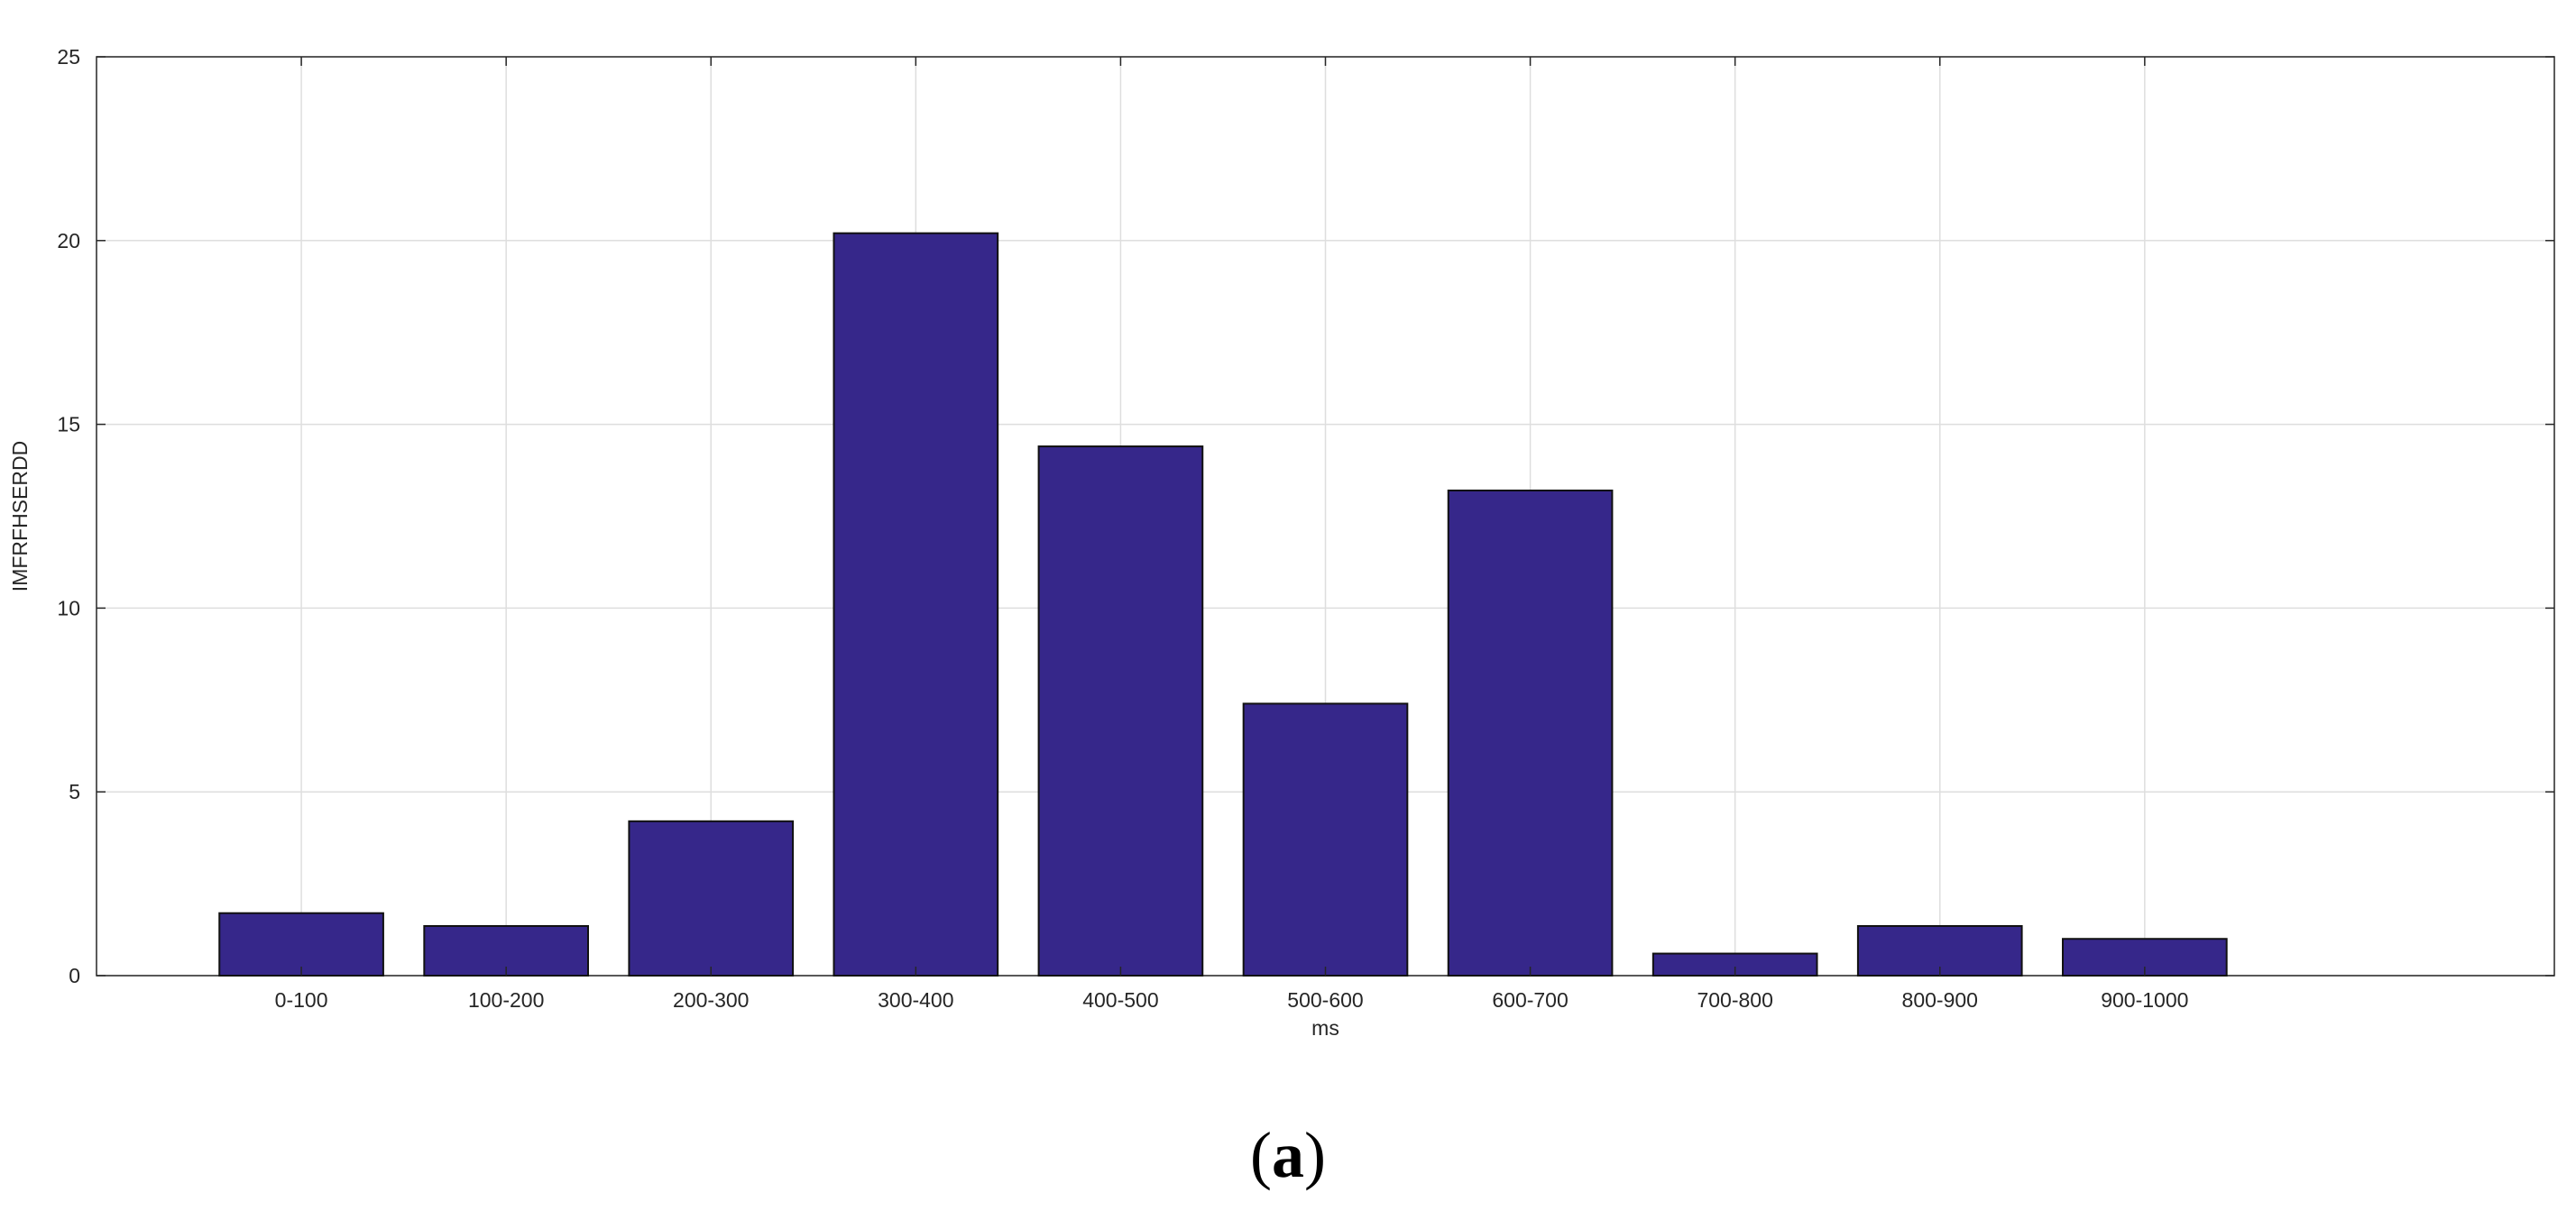 The width and height of the screenshot is (2576, 1229). Describe the element at coordinates (1315, 1155) in the screenshot. I see `panel-label-close: )` at that location.